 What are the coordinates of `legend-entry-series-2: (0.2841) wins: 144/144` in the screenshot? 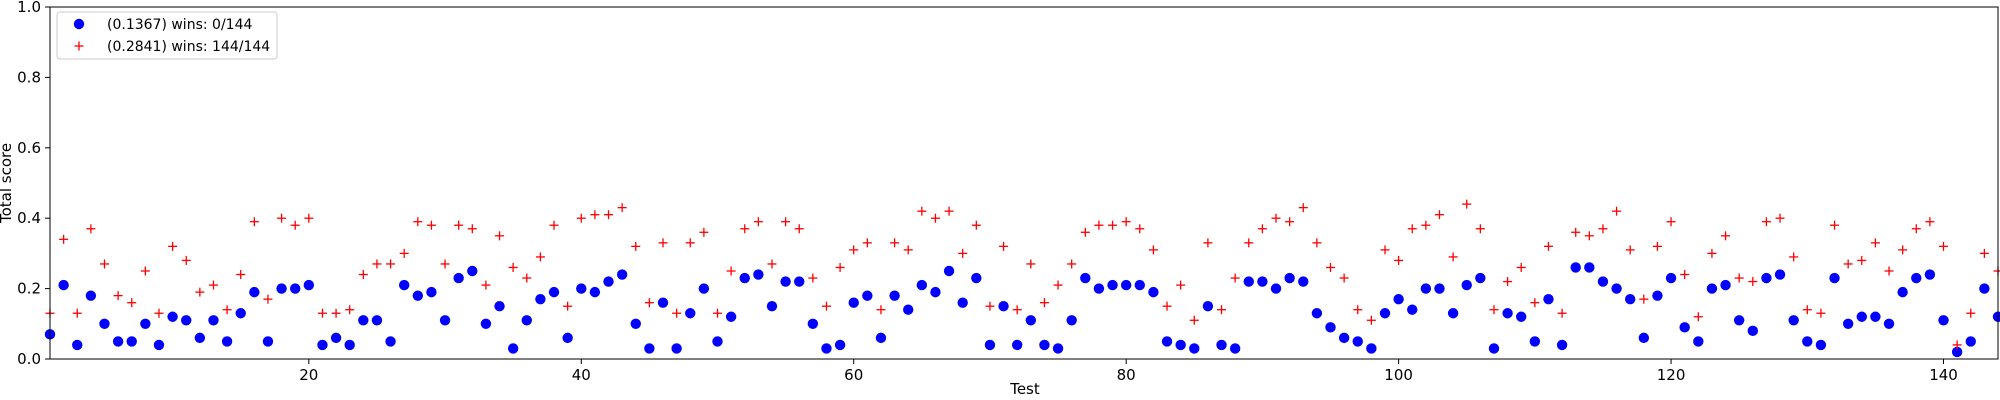 It's located at (188, 47).